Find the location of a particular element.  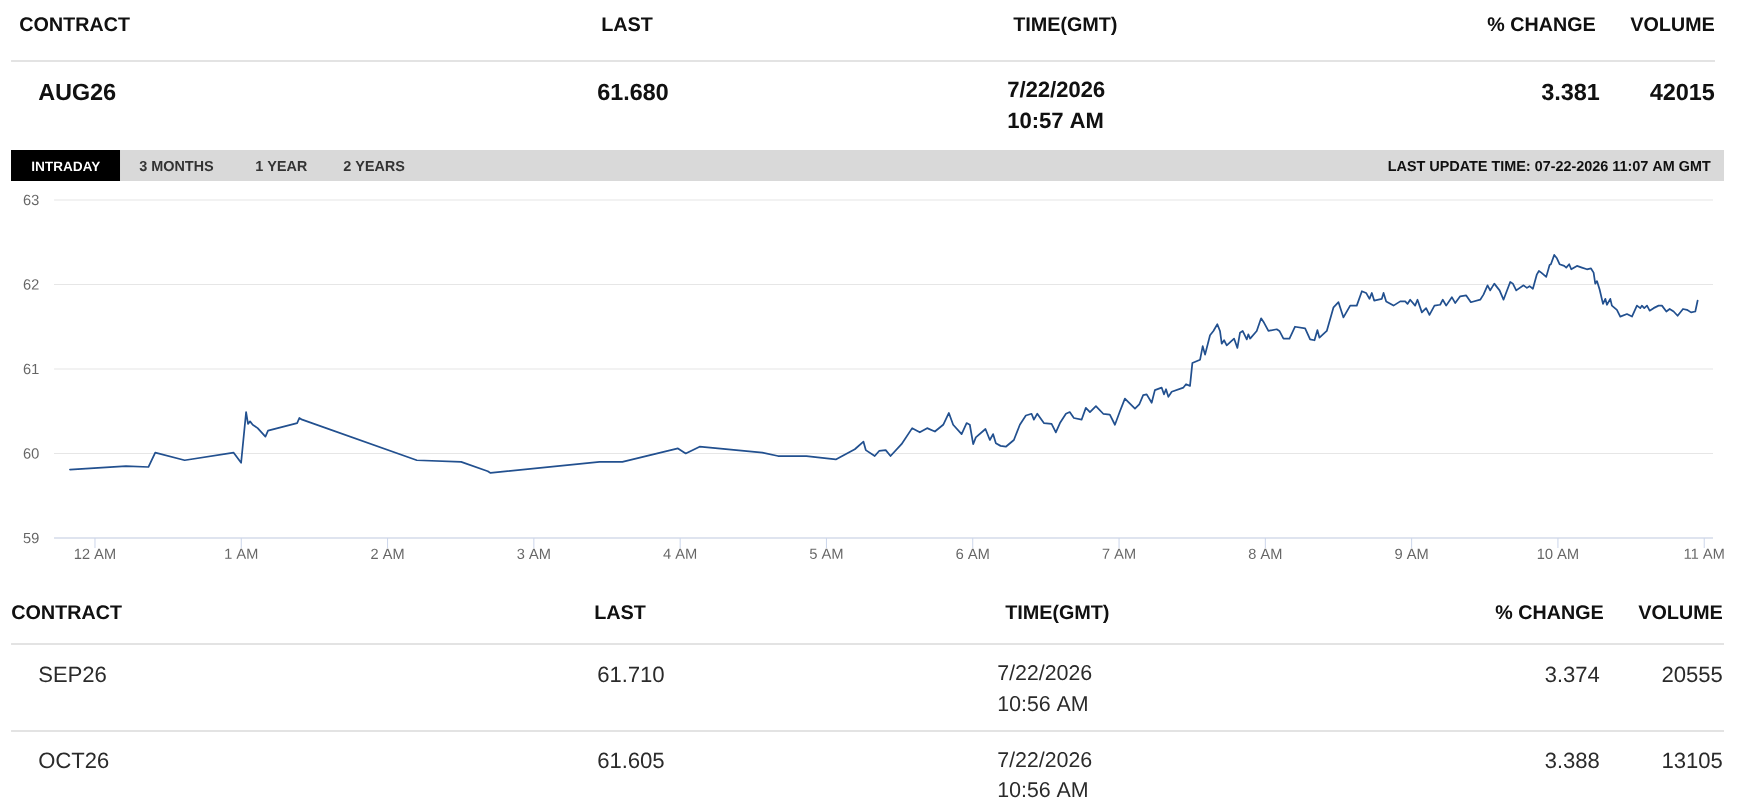

text: 61.605 is located at coordinates (631, 760).